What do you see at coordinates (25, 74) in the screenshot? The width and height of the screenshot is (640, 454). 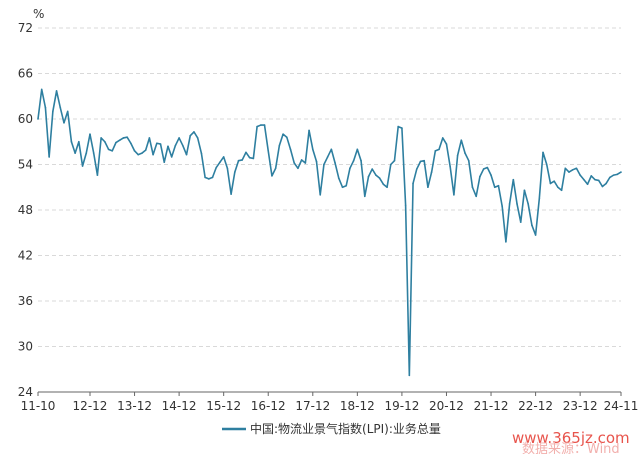 I see `y-tick-label: 66` at bounding box center [25, 74].